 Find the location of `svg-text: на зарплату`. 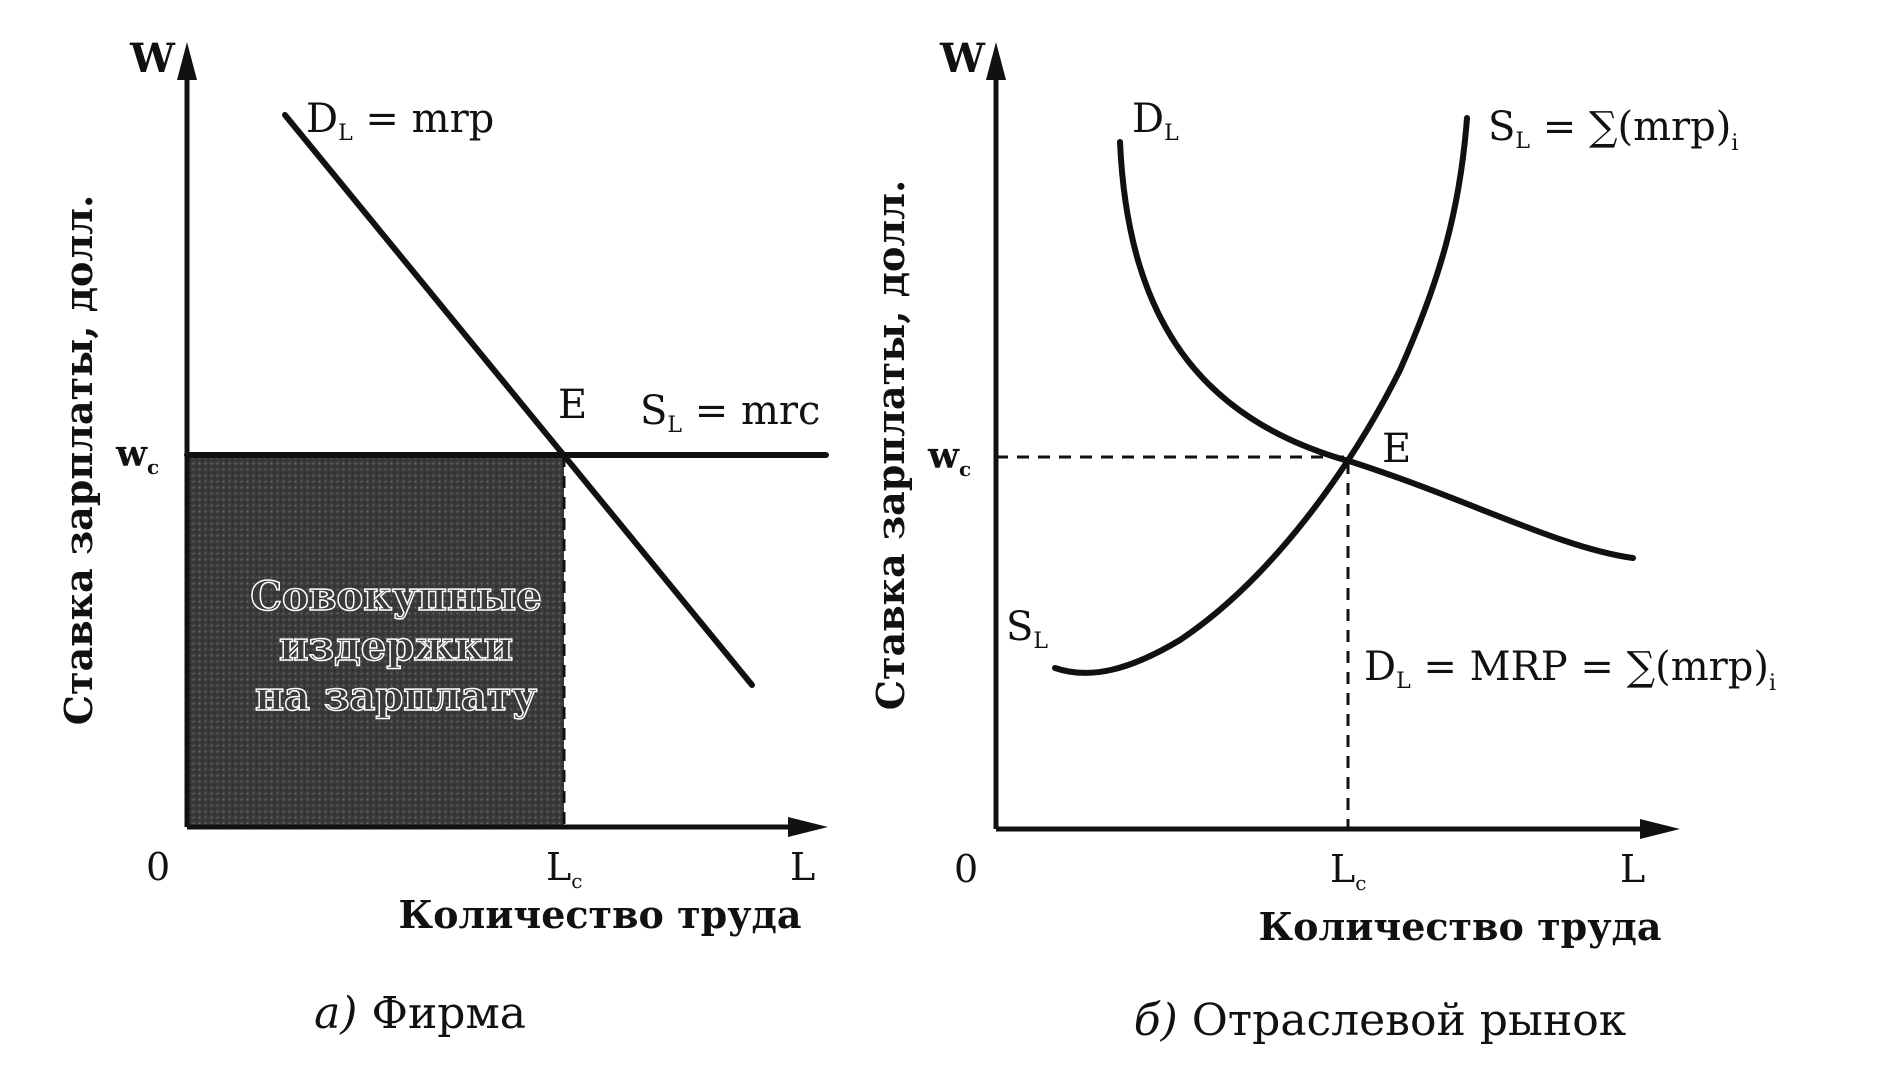

svg-text: на зарплату is located at coordinates (396, 696).